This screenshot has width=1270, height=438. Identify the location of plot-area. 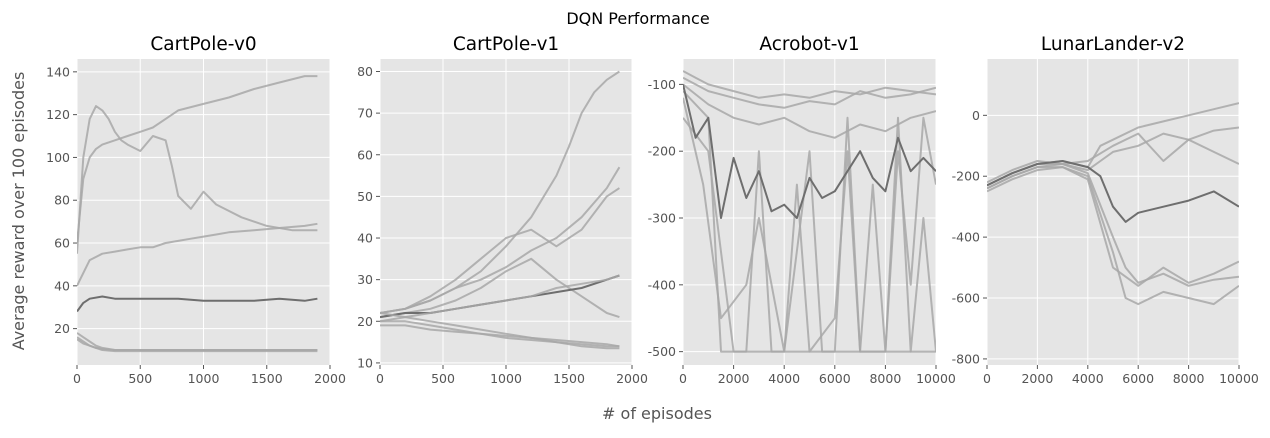
(1113, 212).